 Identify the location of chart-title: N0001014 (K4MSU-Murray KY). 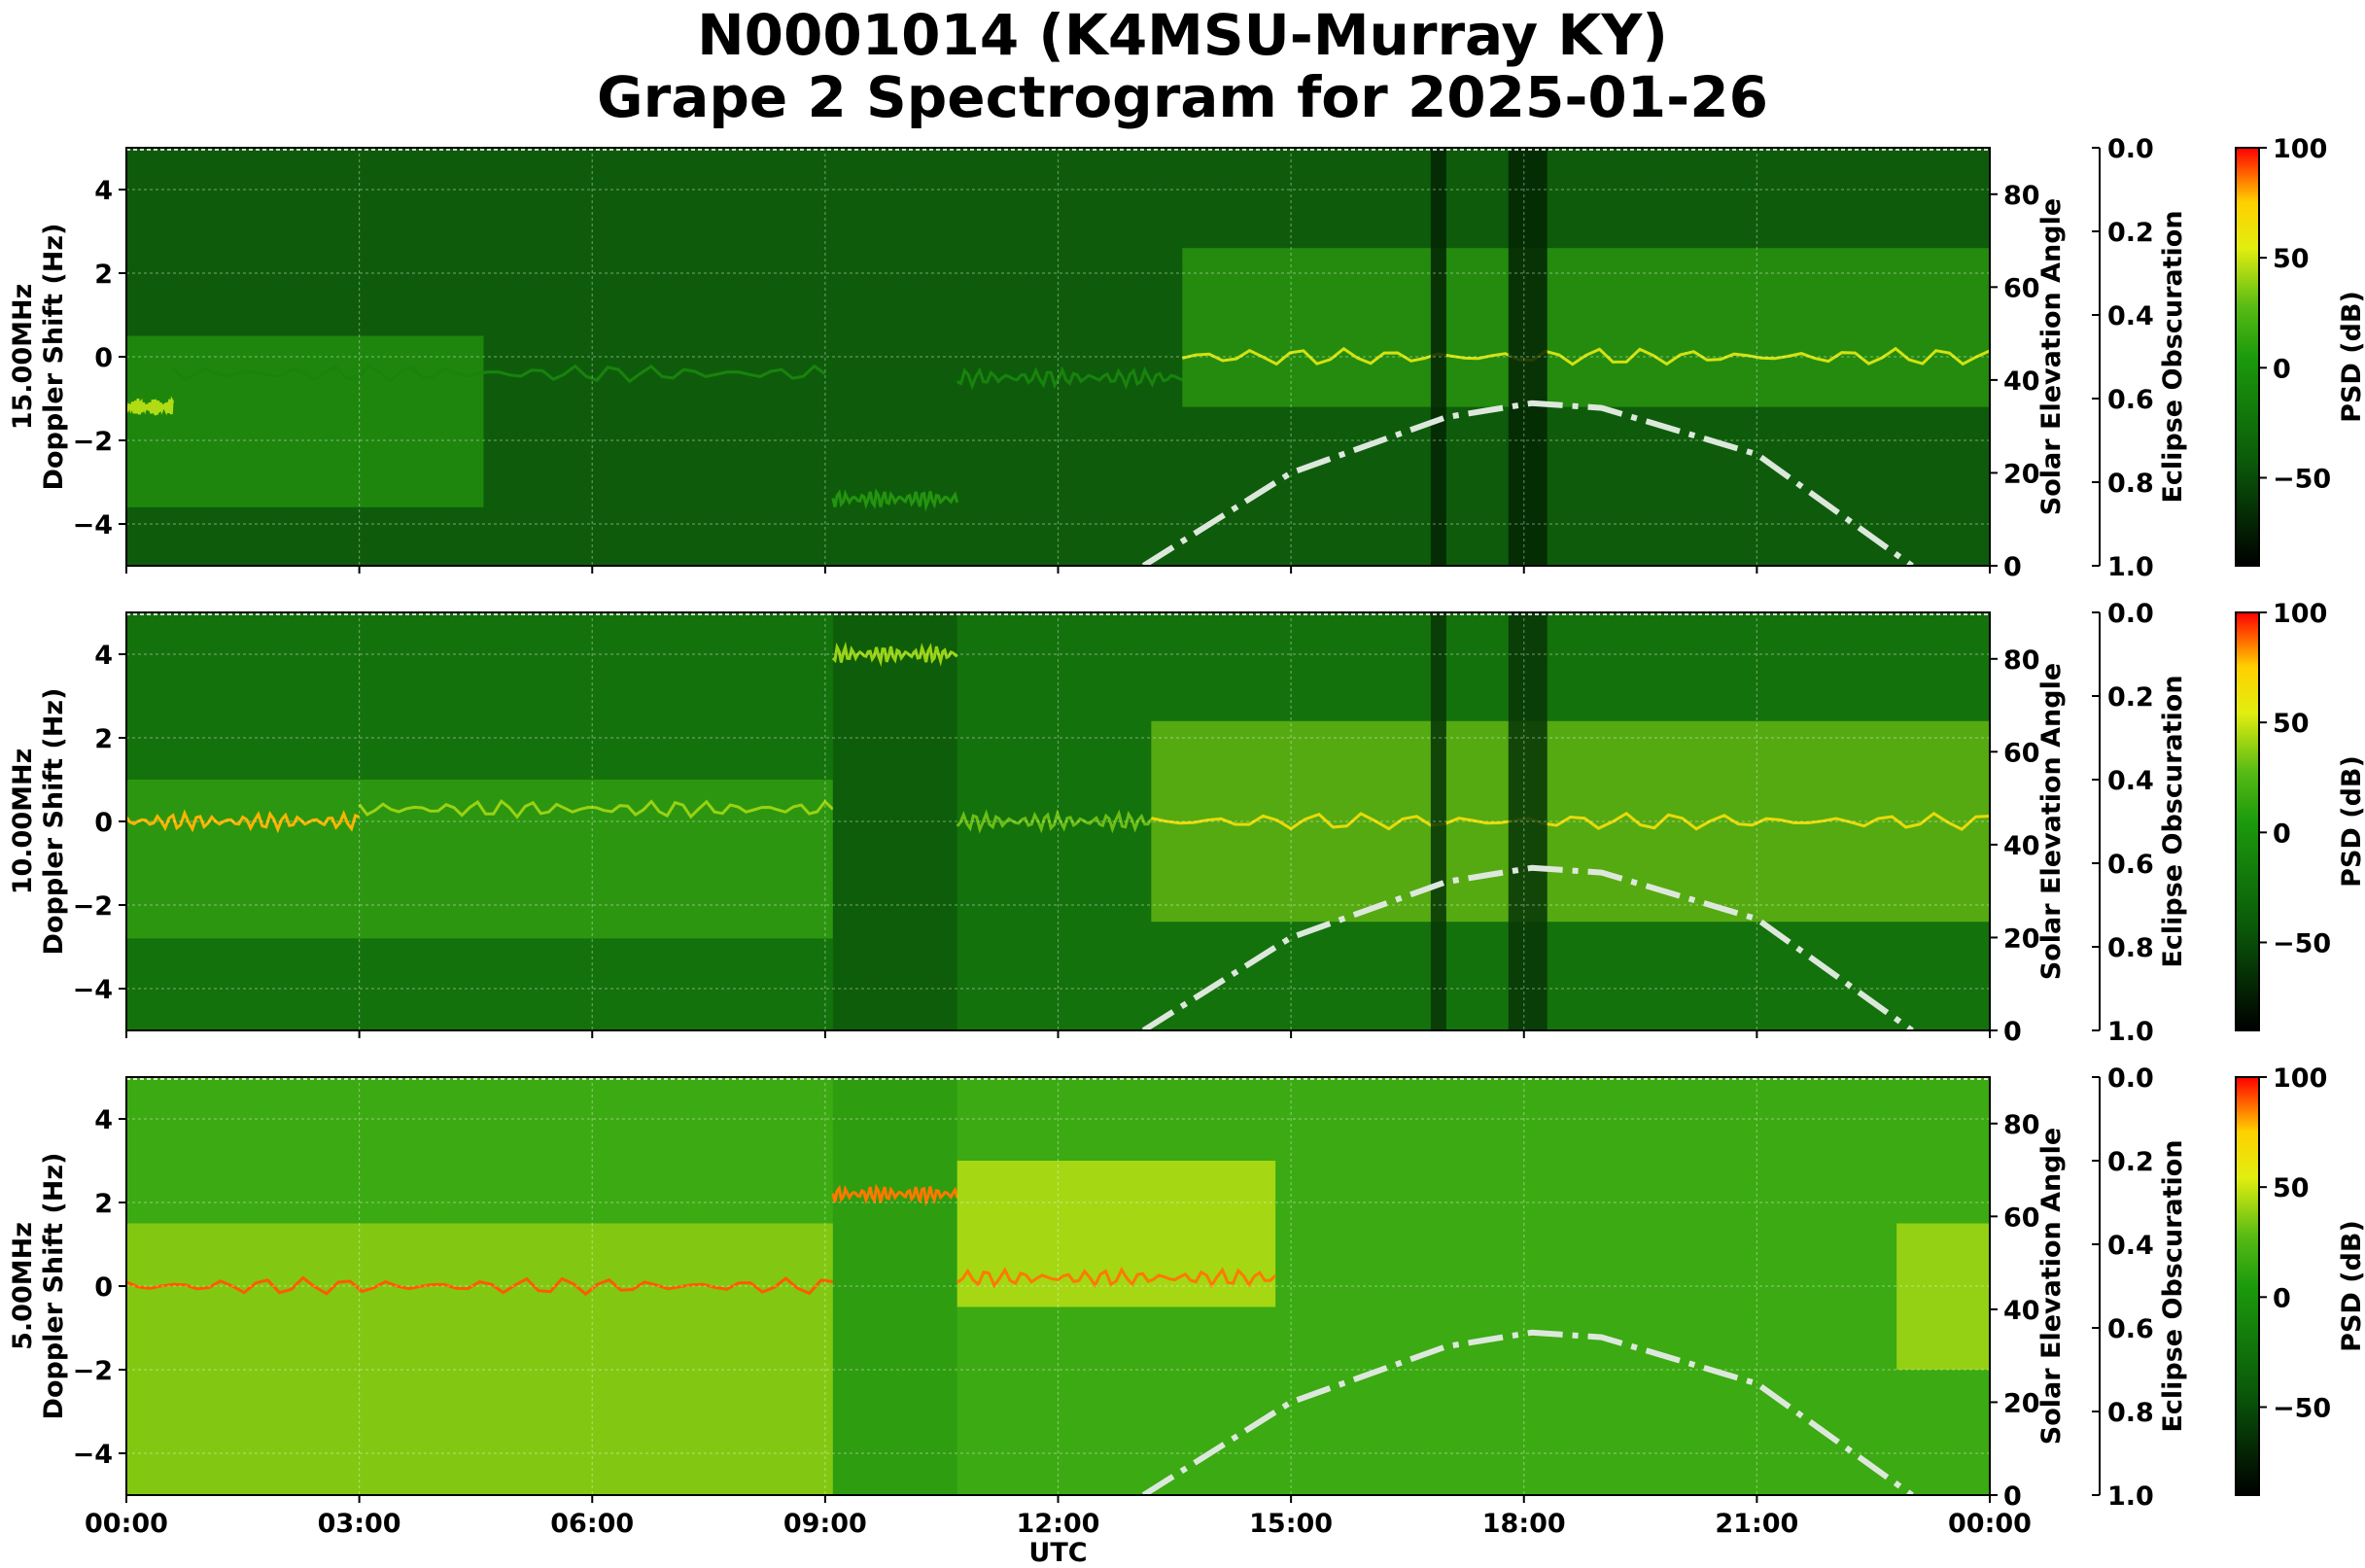
(1182, 35).